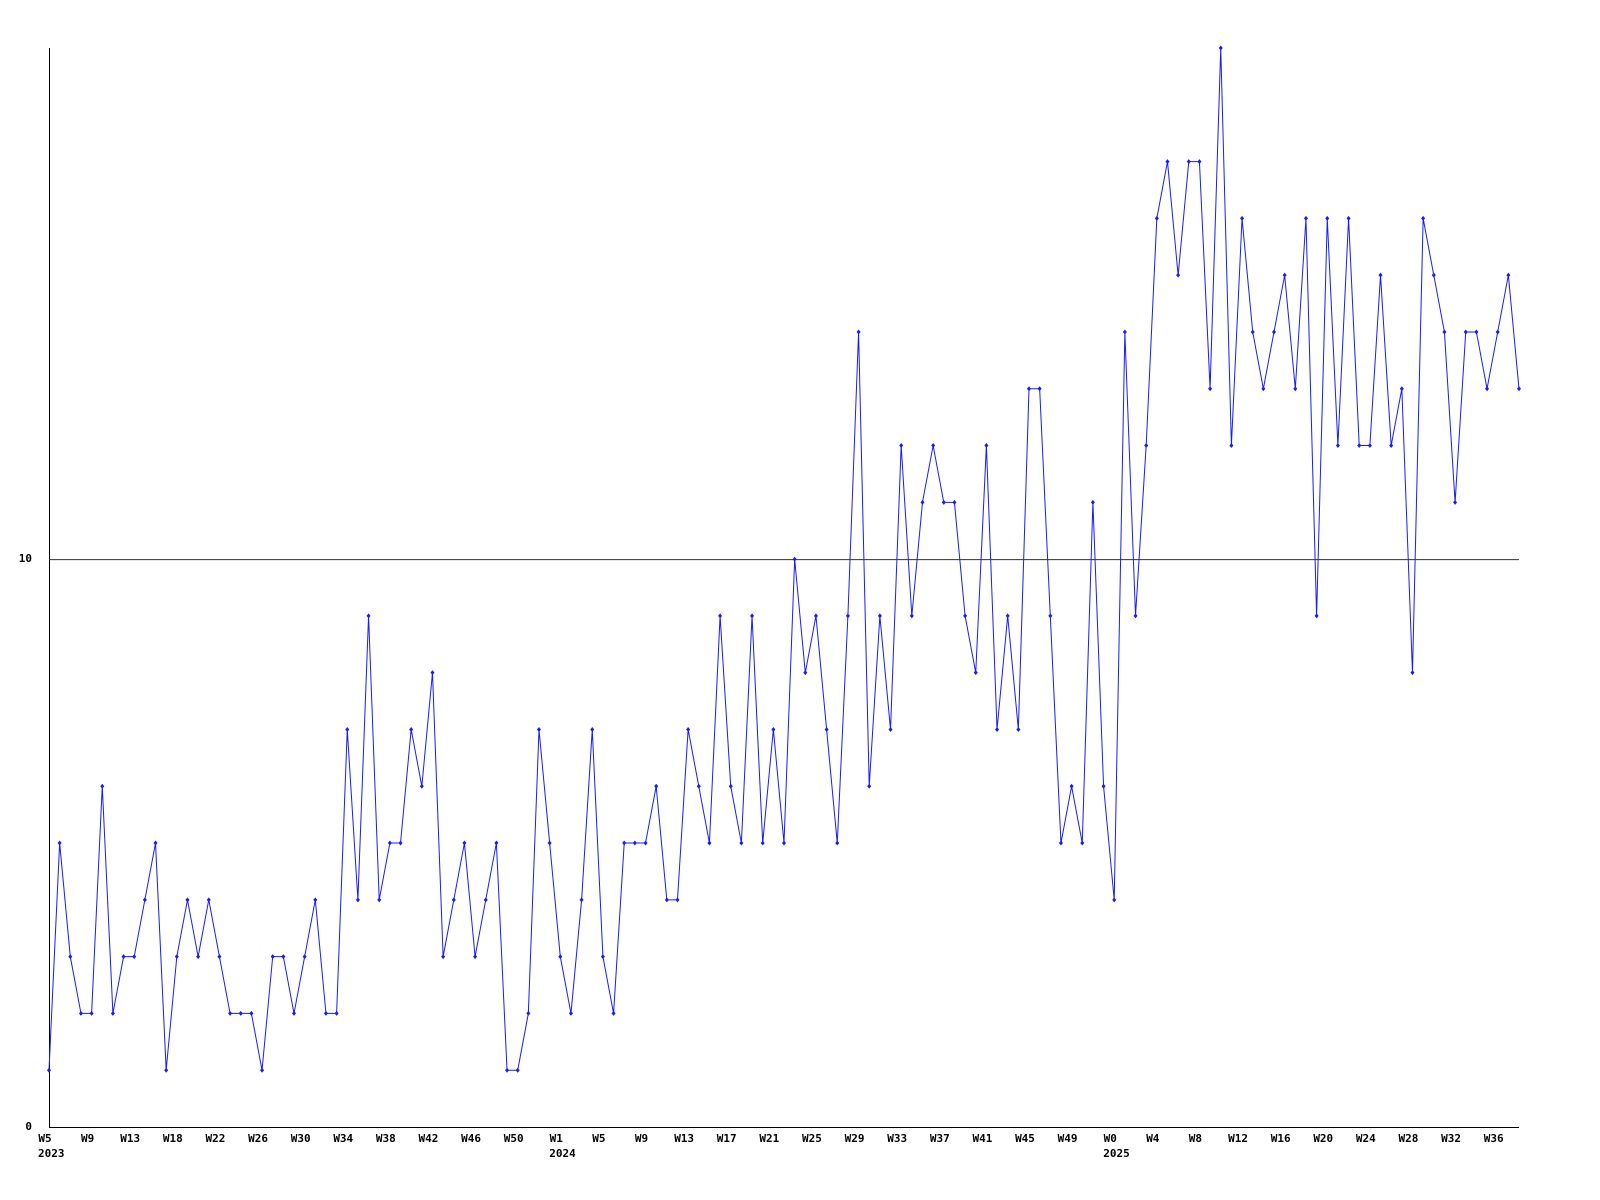 The image size is (1600, 1200). What do you see at coordinates (727, 1138) in the screenshot?
I see `x-tick-label: W17` at bounding box center [727, 1138].